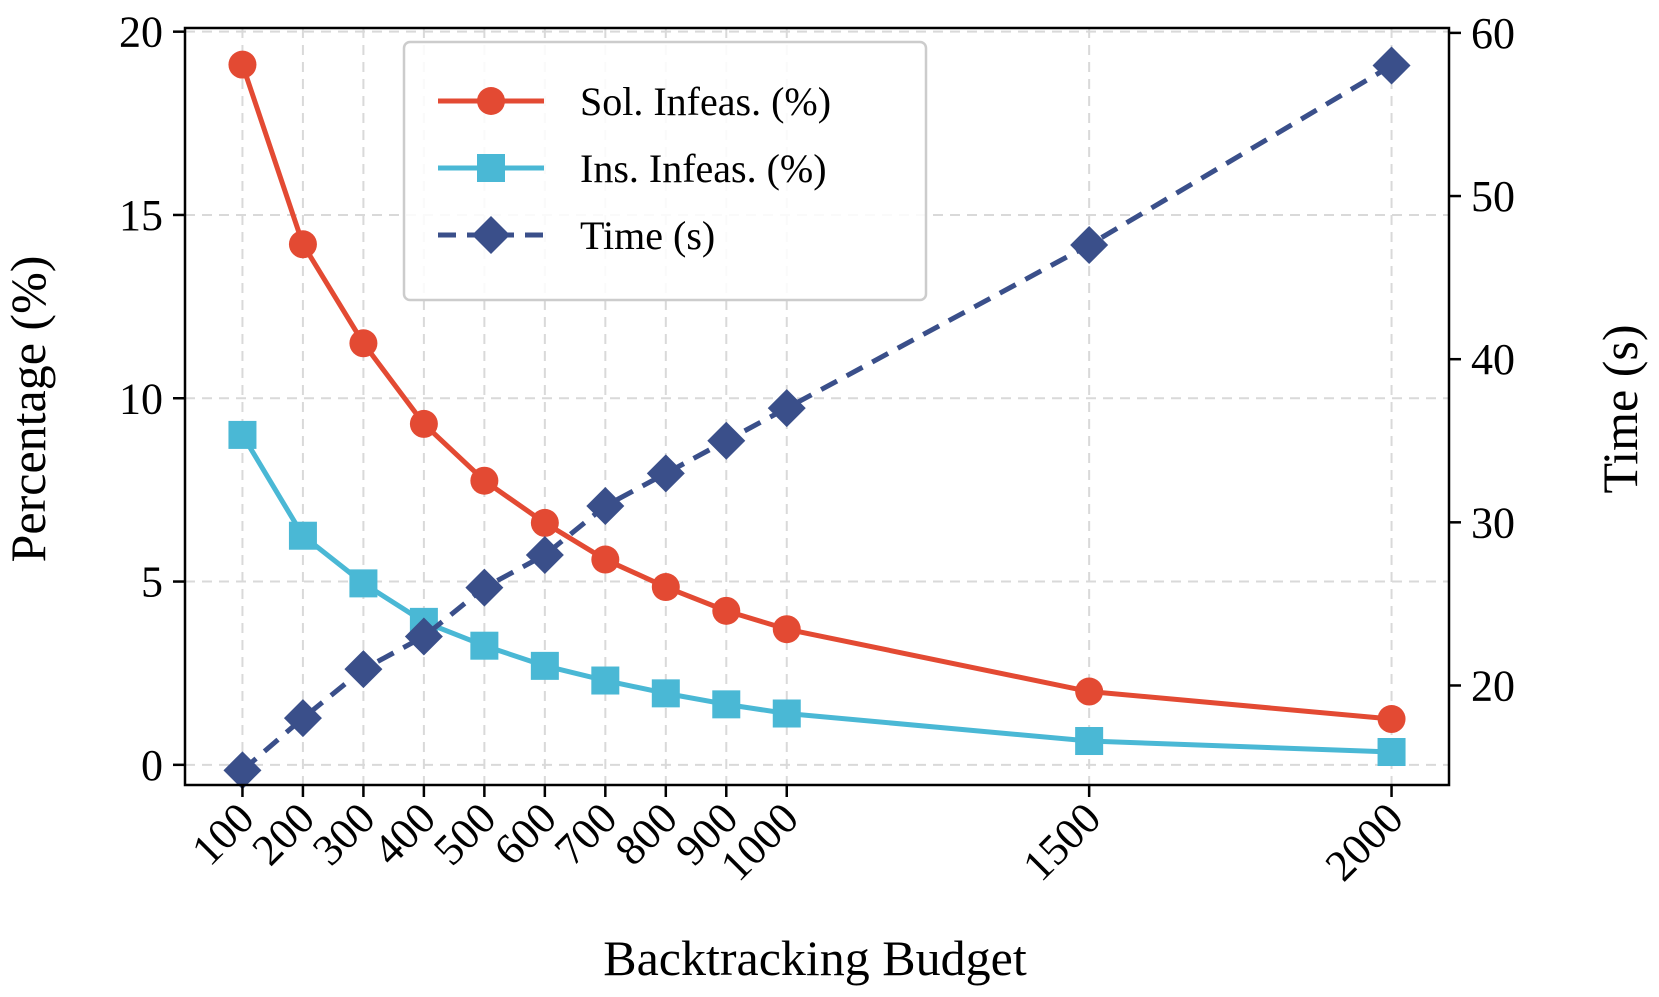  What do you see at coordinates (647, 235) in the screenshot?
I see `legend-label: Time (s)` at bounding box center [647, 235].